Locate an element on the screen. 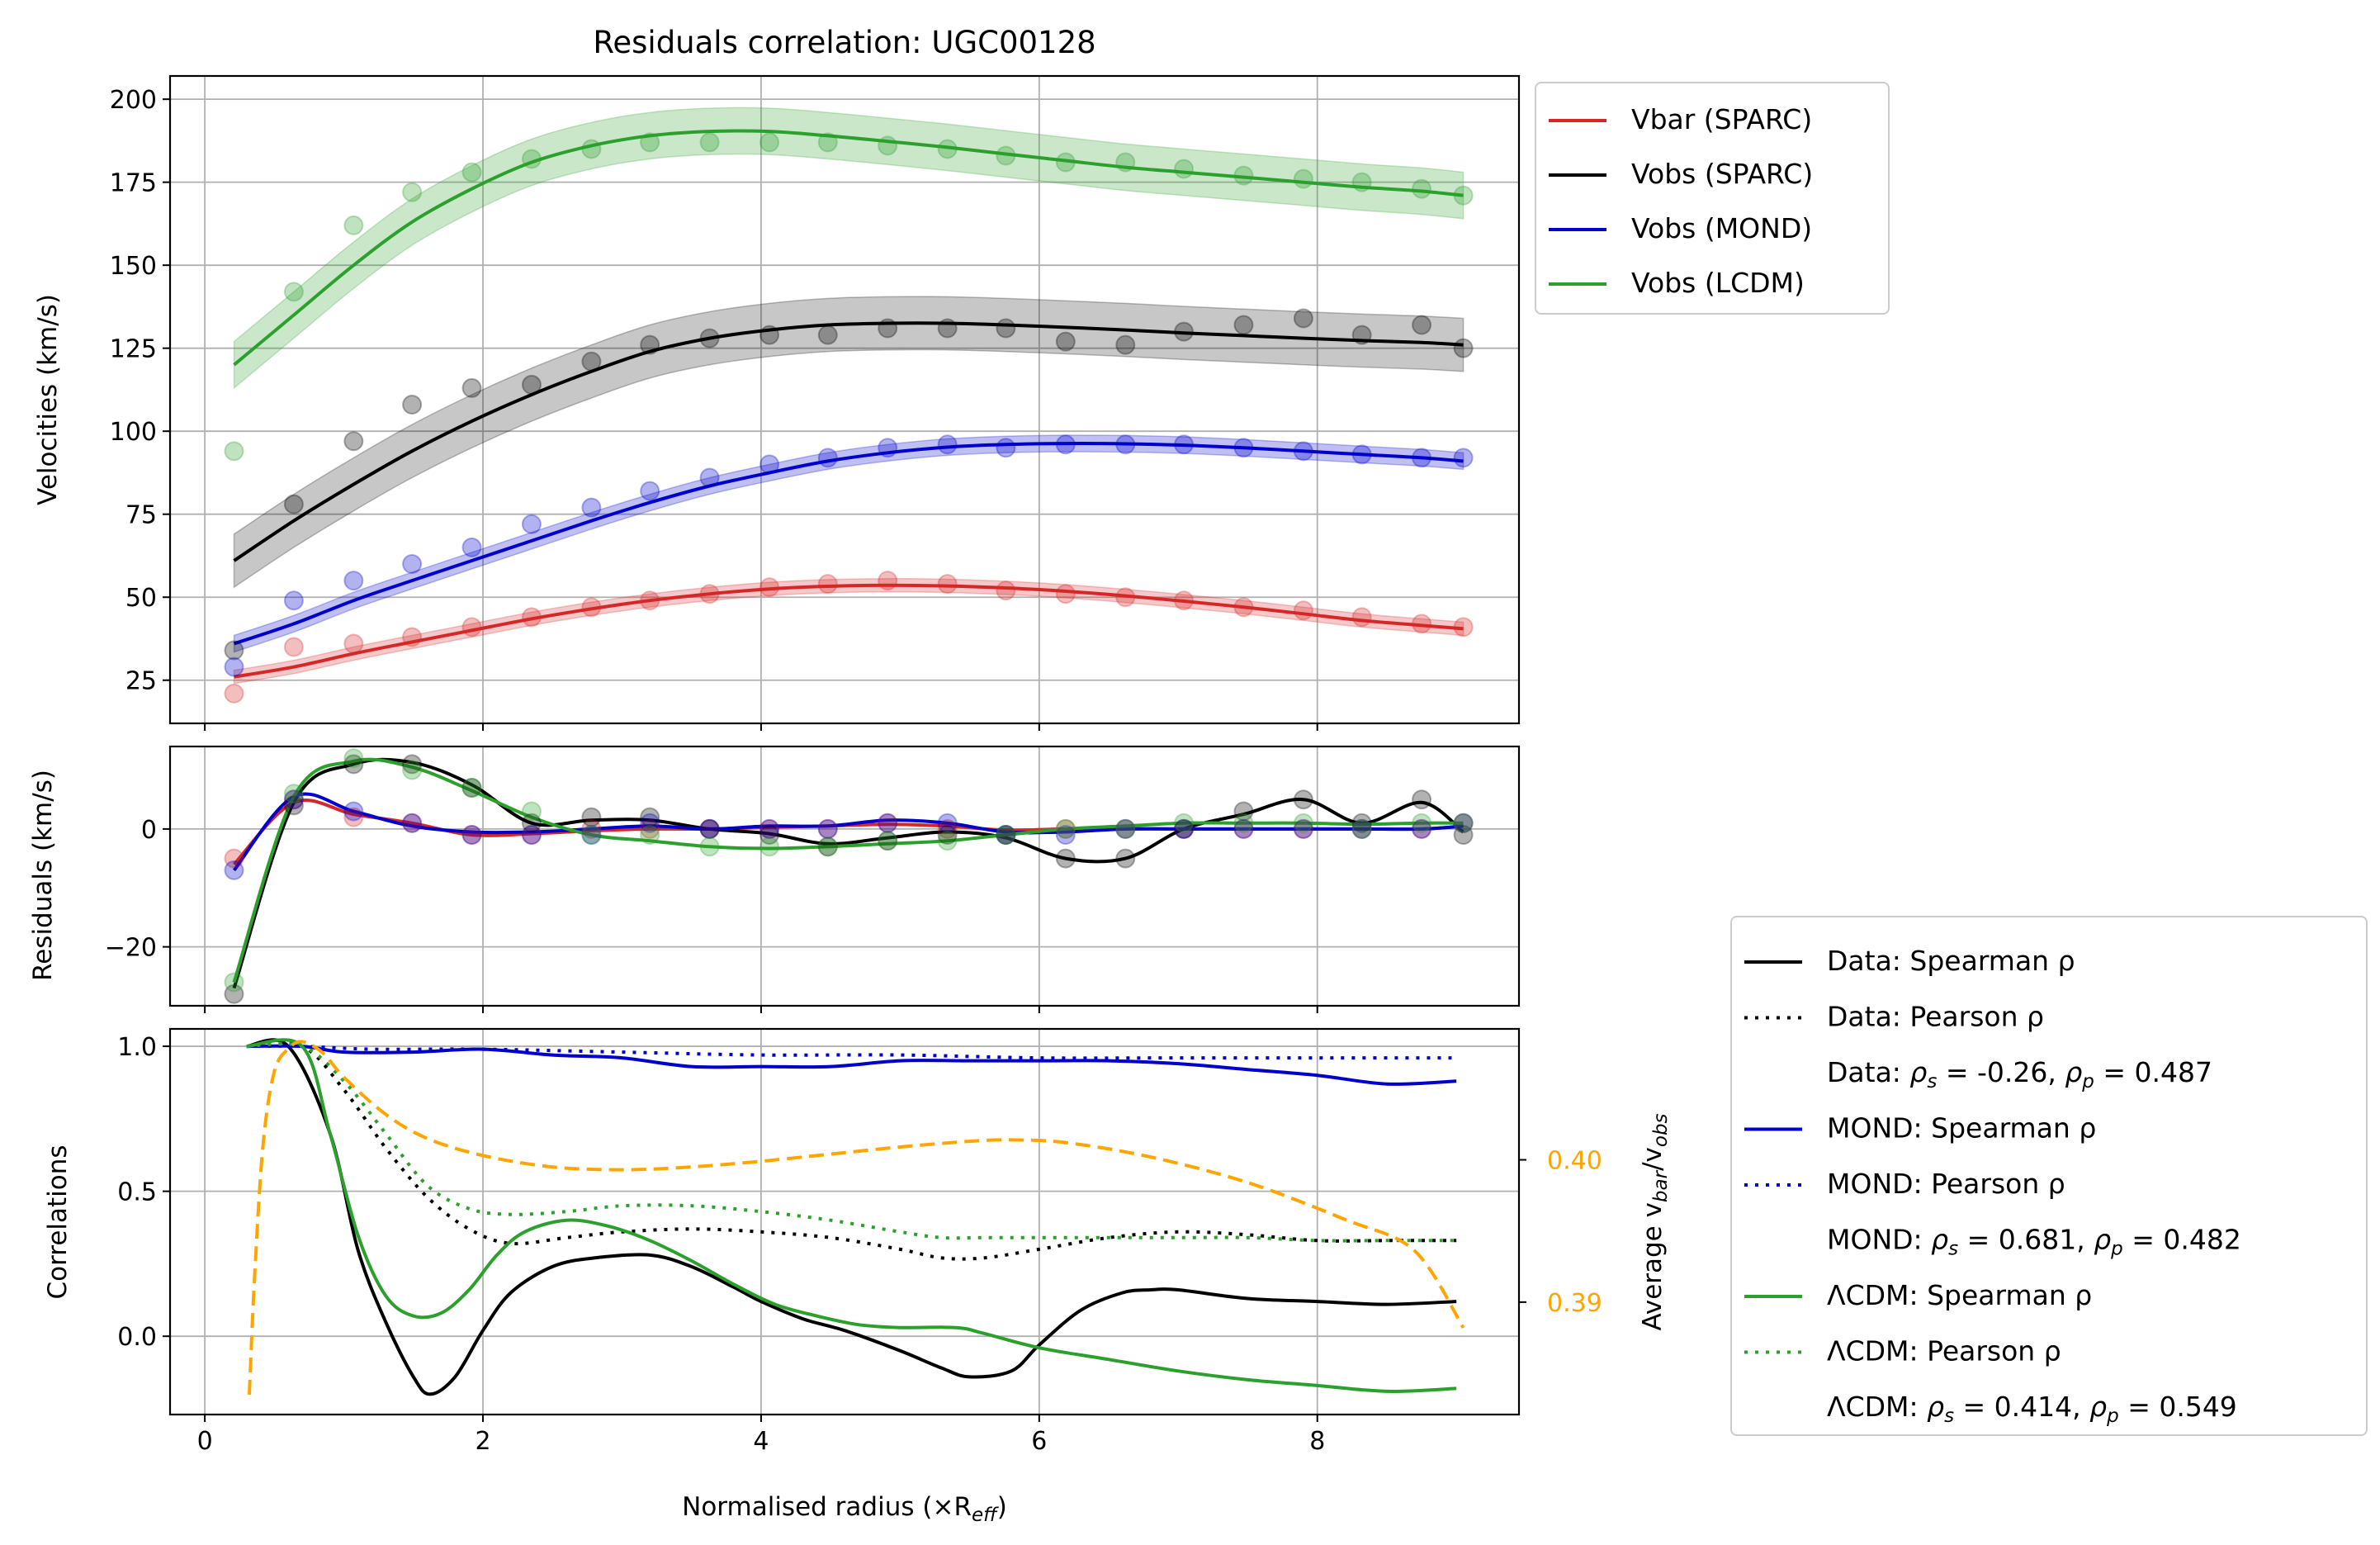  y-tick-label: 50 is located at coordinates (141, 598).